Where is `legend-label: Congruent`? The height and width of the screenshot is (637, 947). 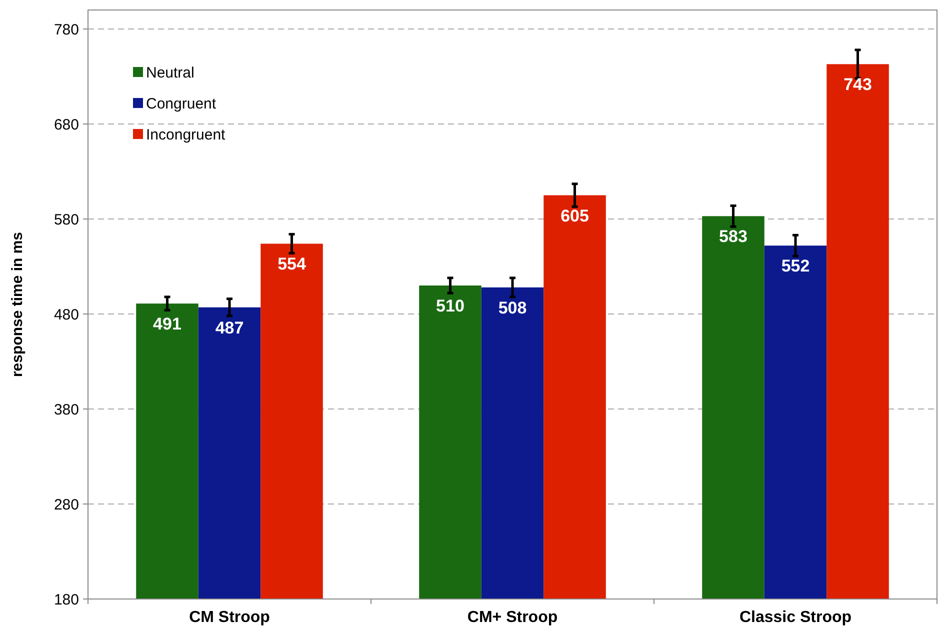 legend-label: Congruent is located at coordinates (181, 103).